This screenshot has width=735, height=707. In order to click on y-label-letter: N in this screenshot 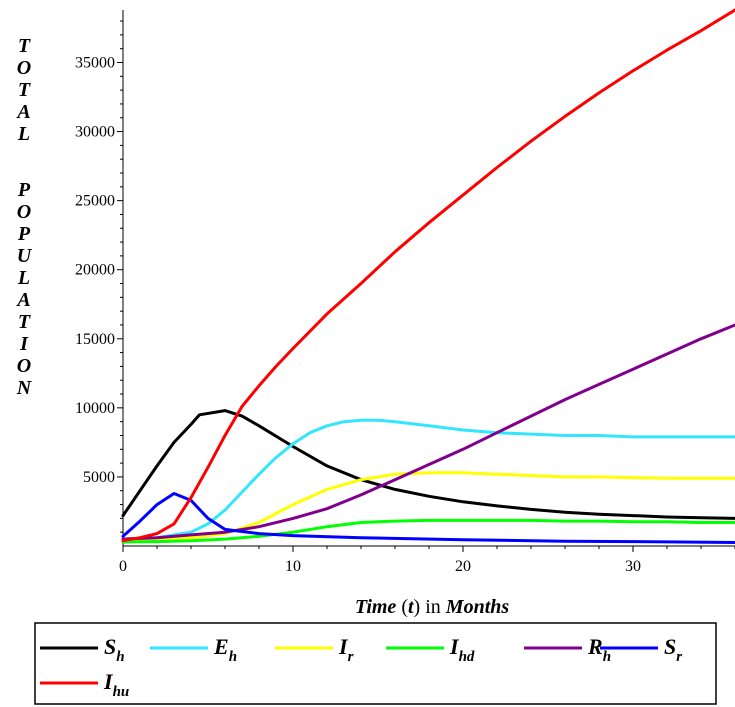, I will do `click(24, 388)`.